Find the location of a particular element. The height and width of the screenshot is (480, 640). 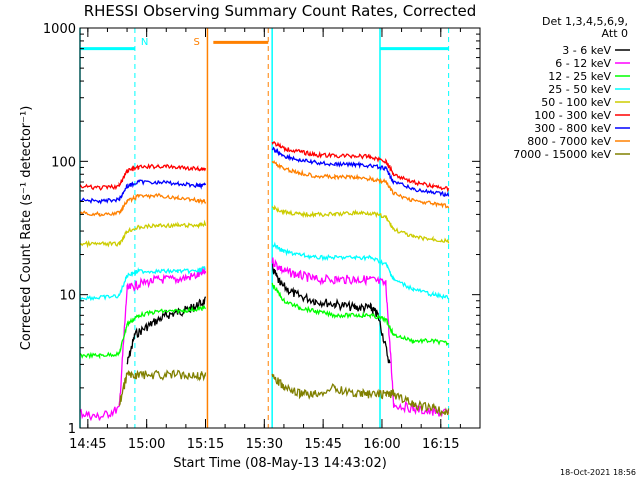

legend-entry: 3 - 6 keV is located at coordinates (596, 50).